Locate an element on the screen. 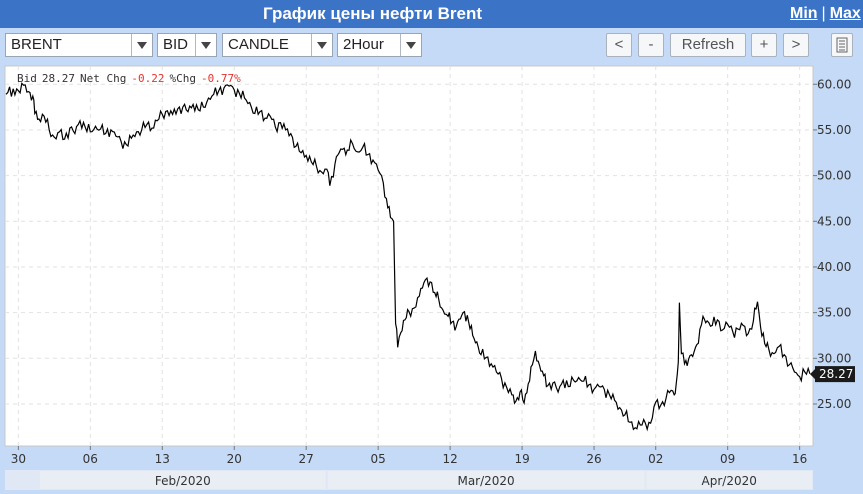 This screenshot has height=494, width=863. chart-style-value: CANDLE is located at coordinates (258, 44).